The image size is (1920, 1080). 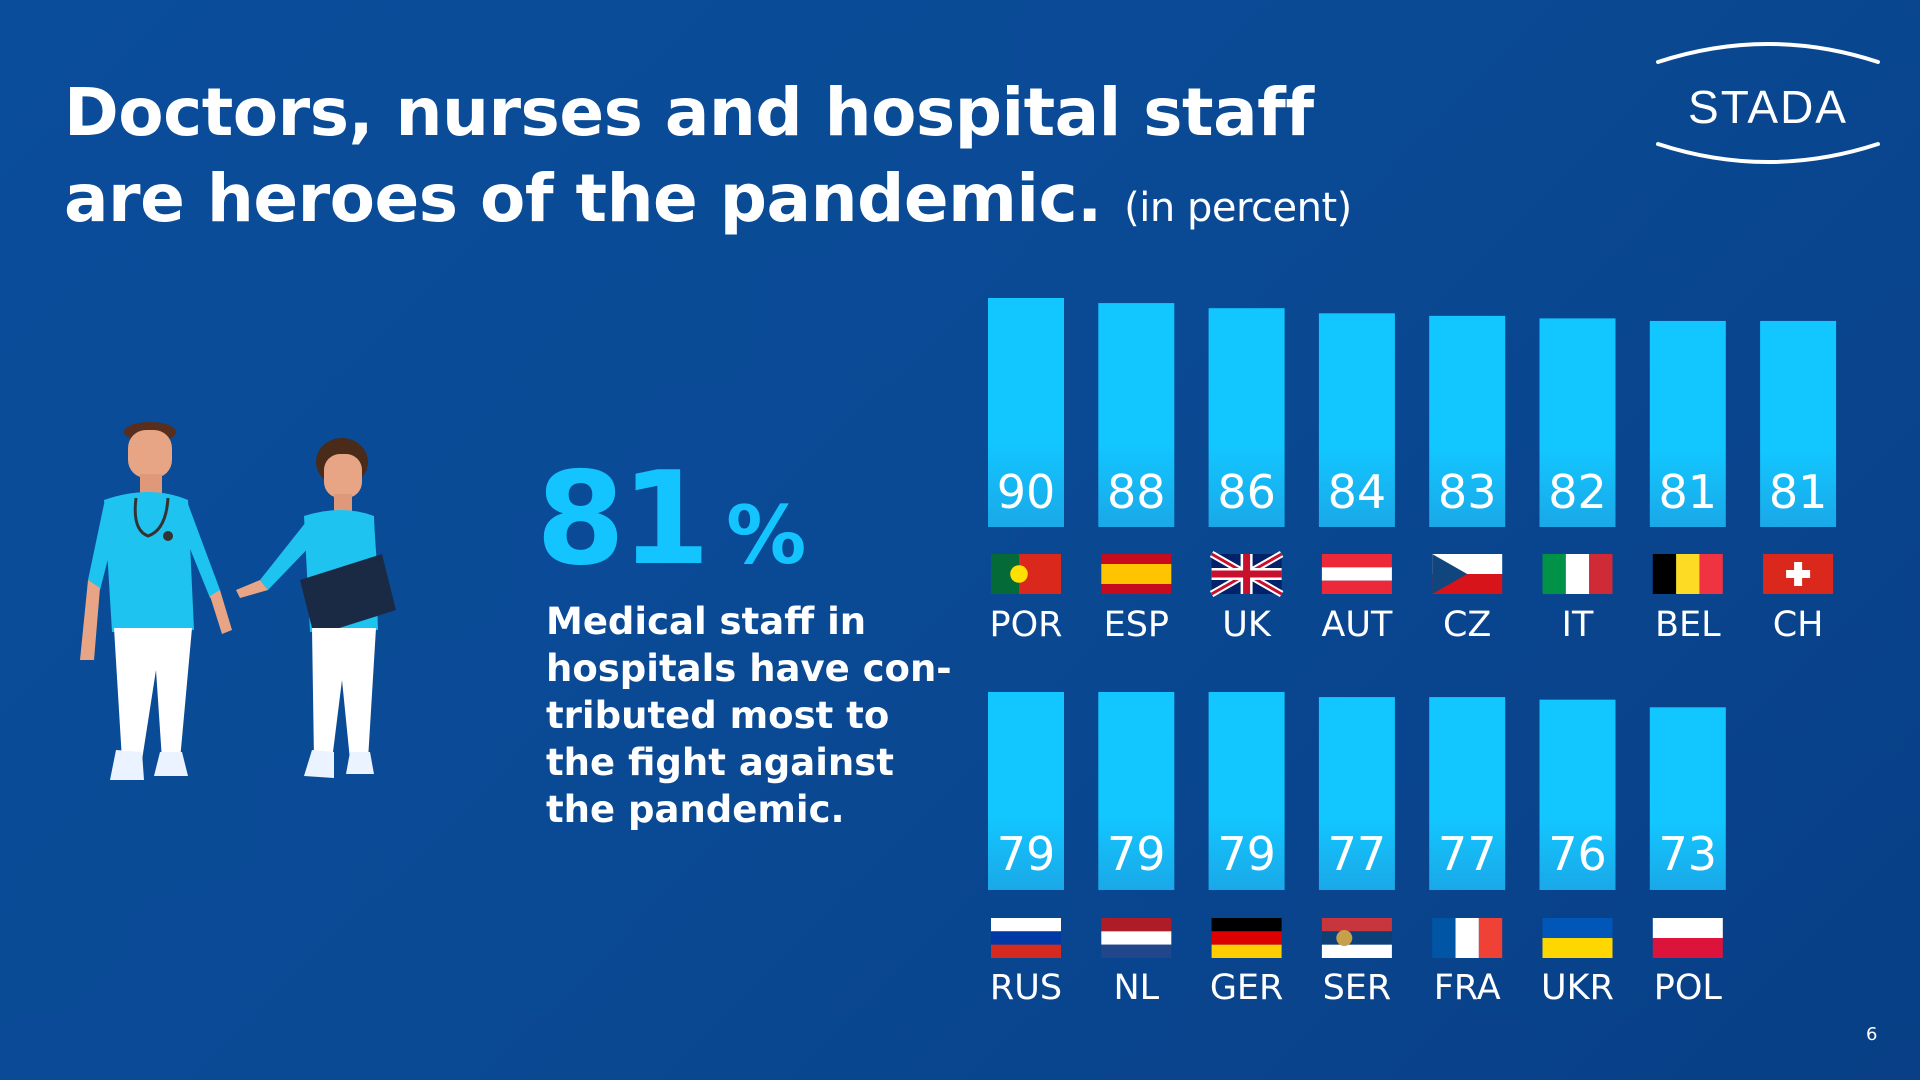 What do you see at coordinates (1687, 938) in the screenshot?
I see `poland-flag` at bounding box center [1687, 938].